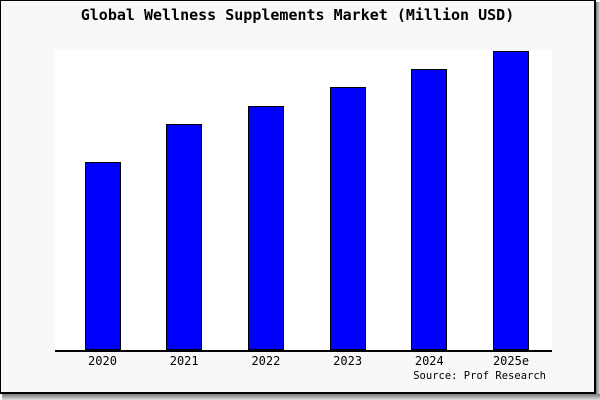 The width and height of the screenshot is (600, 400). Describe the element at coordinates (429, 361) in the screenshot. I see `x-tick-label-2024: 2024` at that location.